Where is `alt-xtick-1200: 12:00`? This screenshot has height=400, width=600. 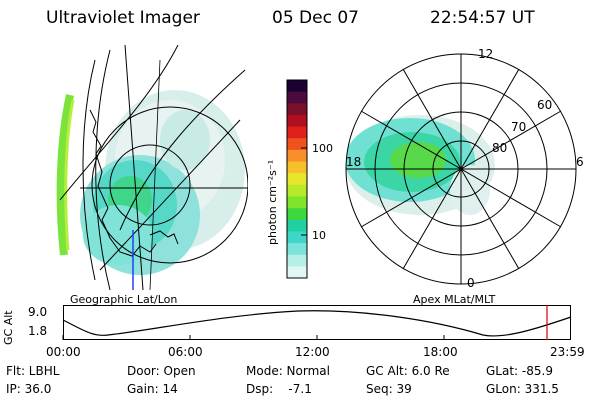 alt-xtick-1200: 12:00 is located at coordinates (312, 352).